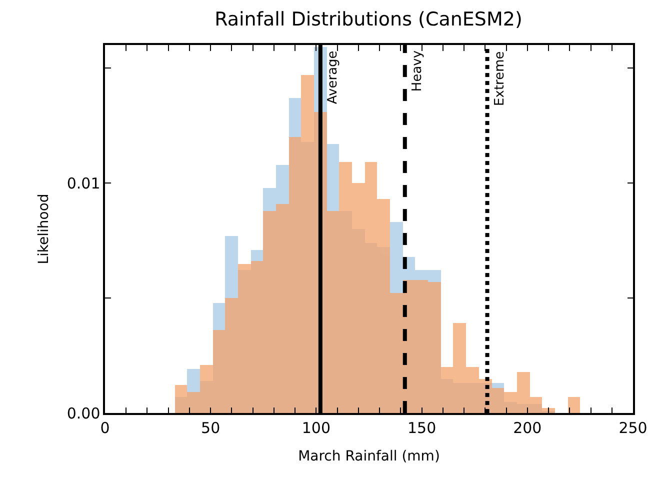 The width and height of the screenshot is (658, 483). What do you see at coordinates (333, 77) in the screenshot?
I see `ref-line-label: Average` at bounding box center [333, 77].